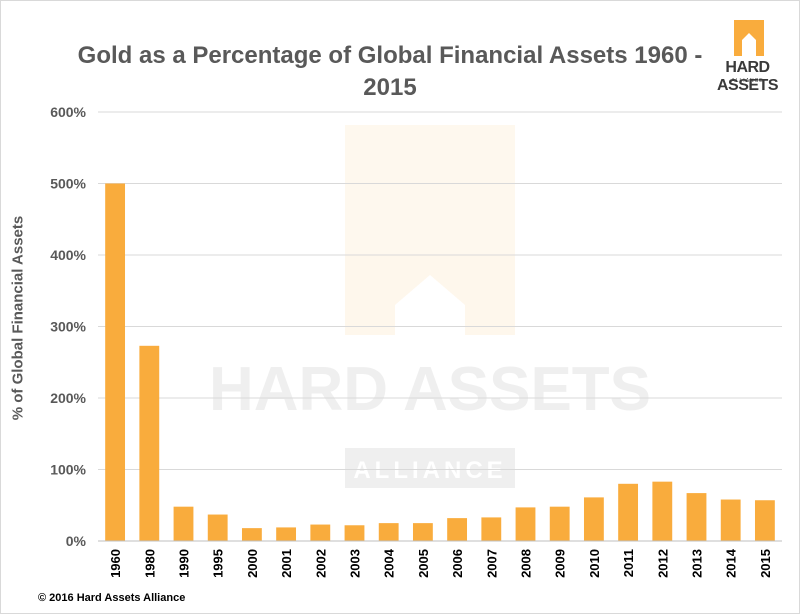 This screenshot has height=614, width=800. Describe the element at coordinates (68, 470) in the screenshot. I see `y-tick-label: 100%` at that location.